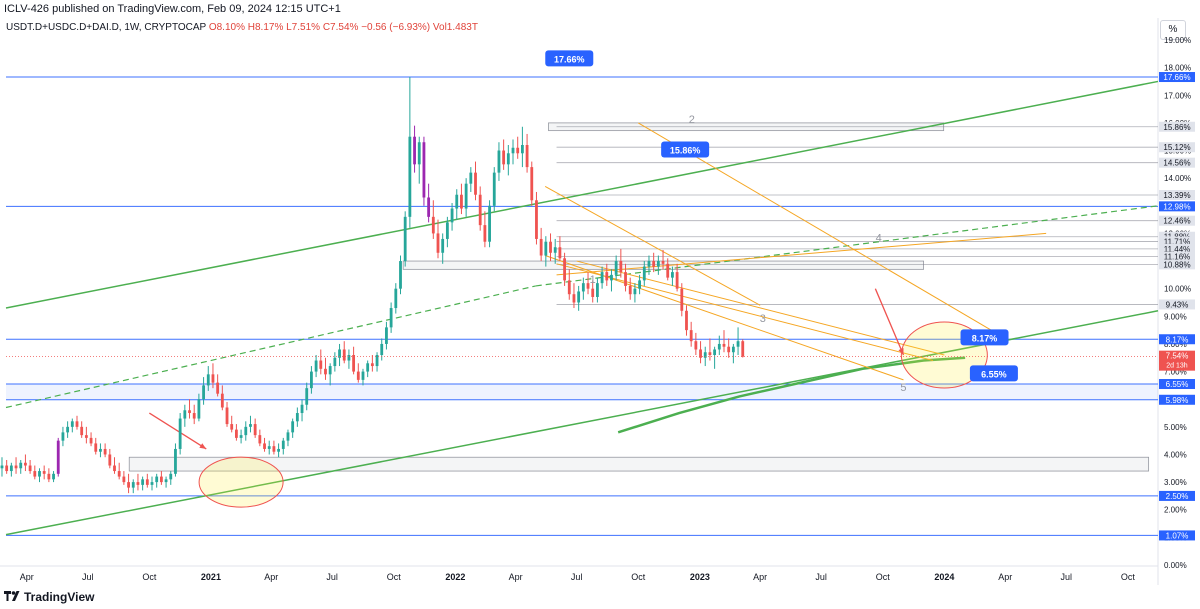  I want to click on x-tick-label: 2021, so click(211, 577).